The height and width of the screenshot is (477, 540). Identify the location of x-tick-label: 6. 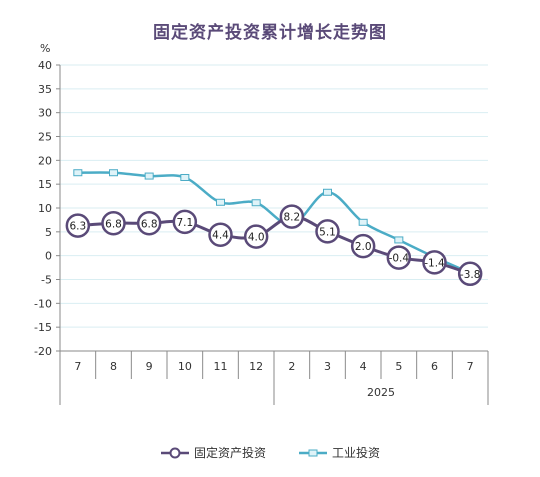
(434, 366).